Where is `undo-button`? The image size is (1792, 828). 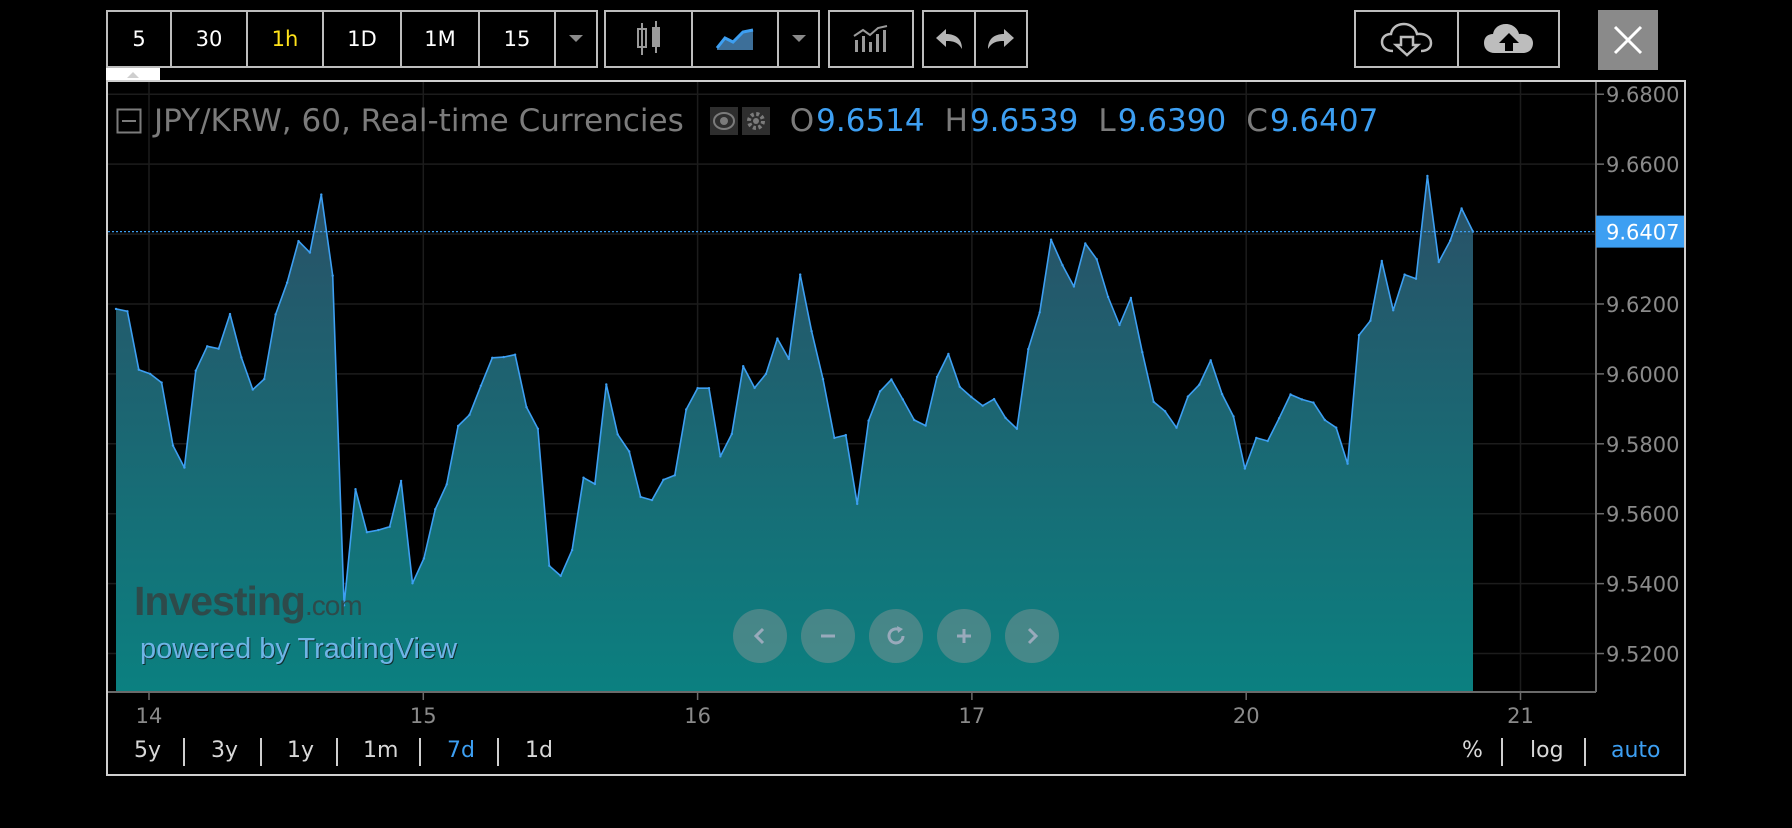
undo-button is located at coordinates (950, 39).